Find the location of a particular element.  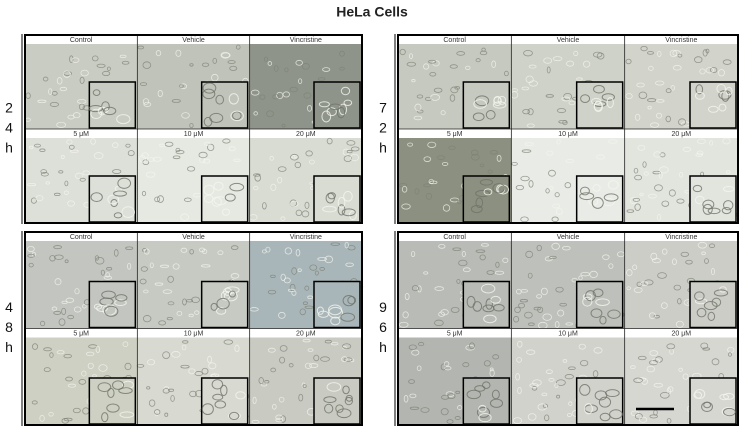

image-label: Control is located at coordinates (81, 40).